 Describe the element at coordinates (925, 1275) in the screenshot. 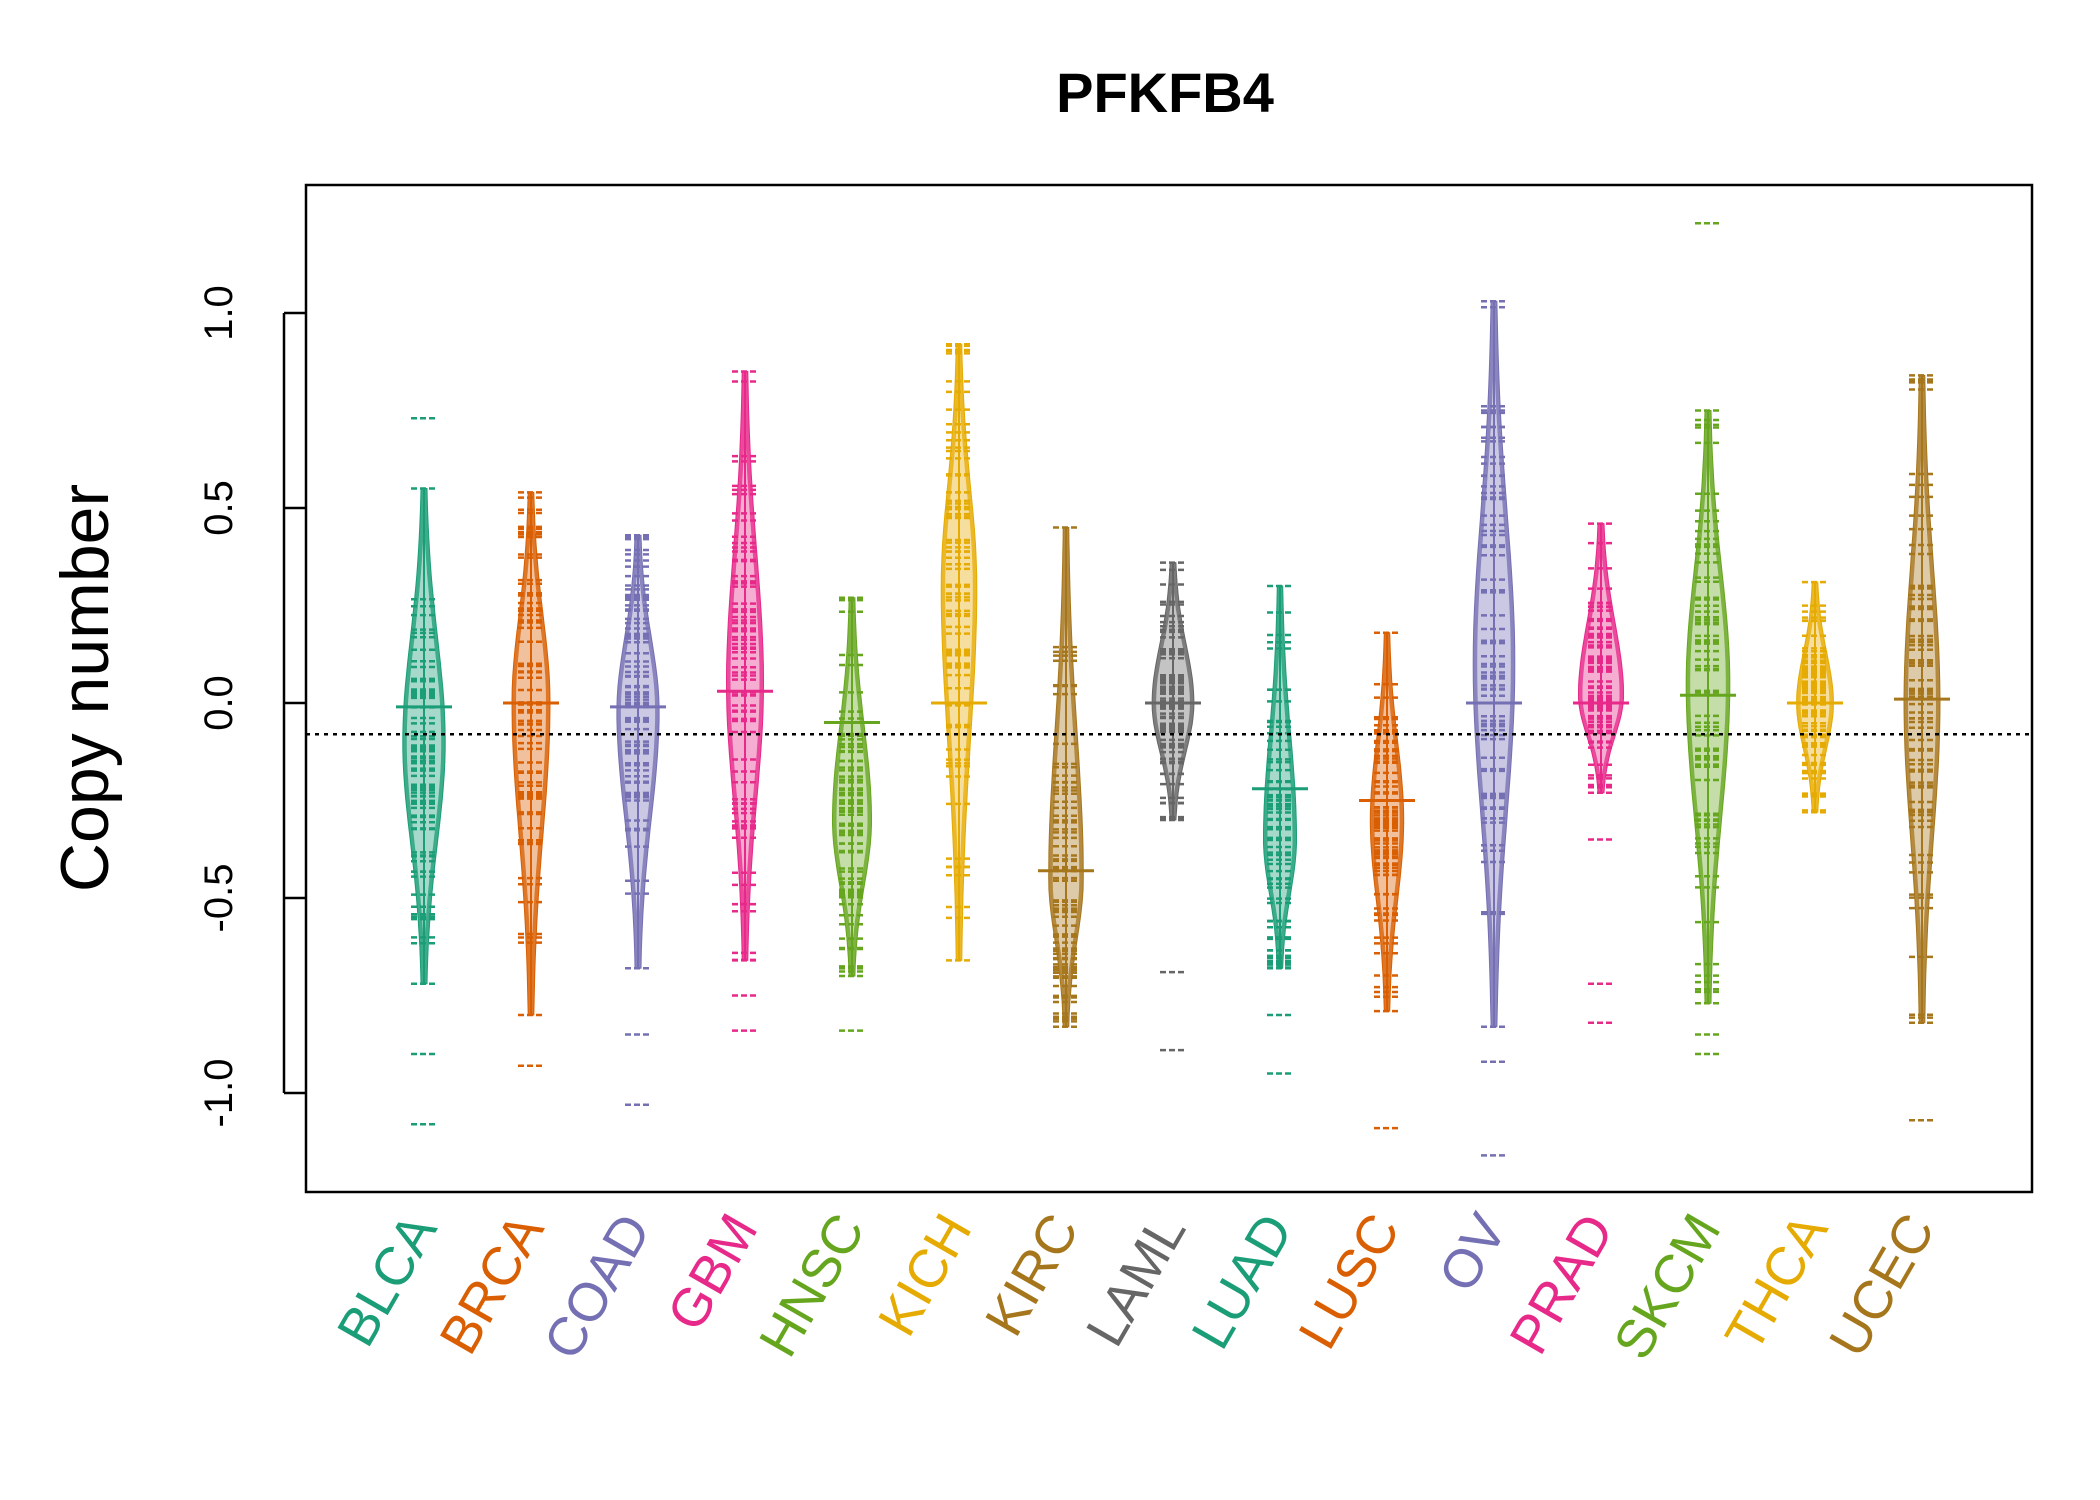

I see `x-category-label: KICH` at that location.